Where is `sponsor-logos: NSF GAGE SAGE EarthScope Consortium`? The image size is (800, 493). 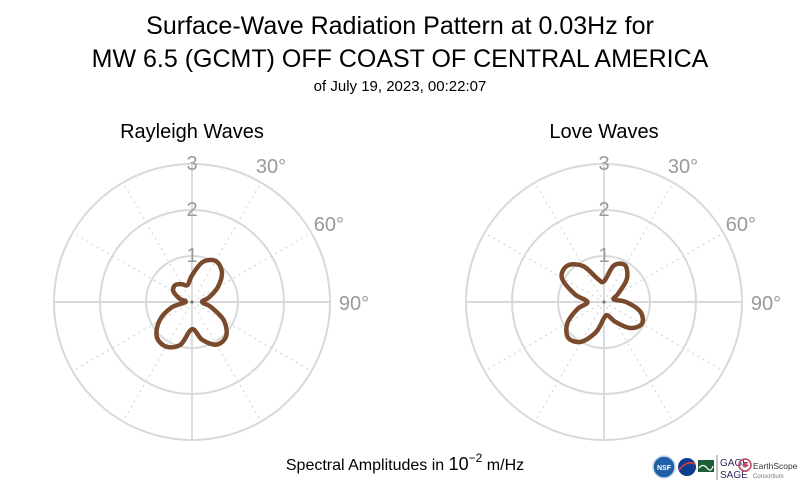
sponsor-logos: NSF GAGE SAGE EarthScope Consortium is located at coordinates (725, 468).